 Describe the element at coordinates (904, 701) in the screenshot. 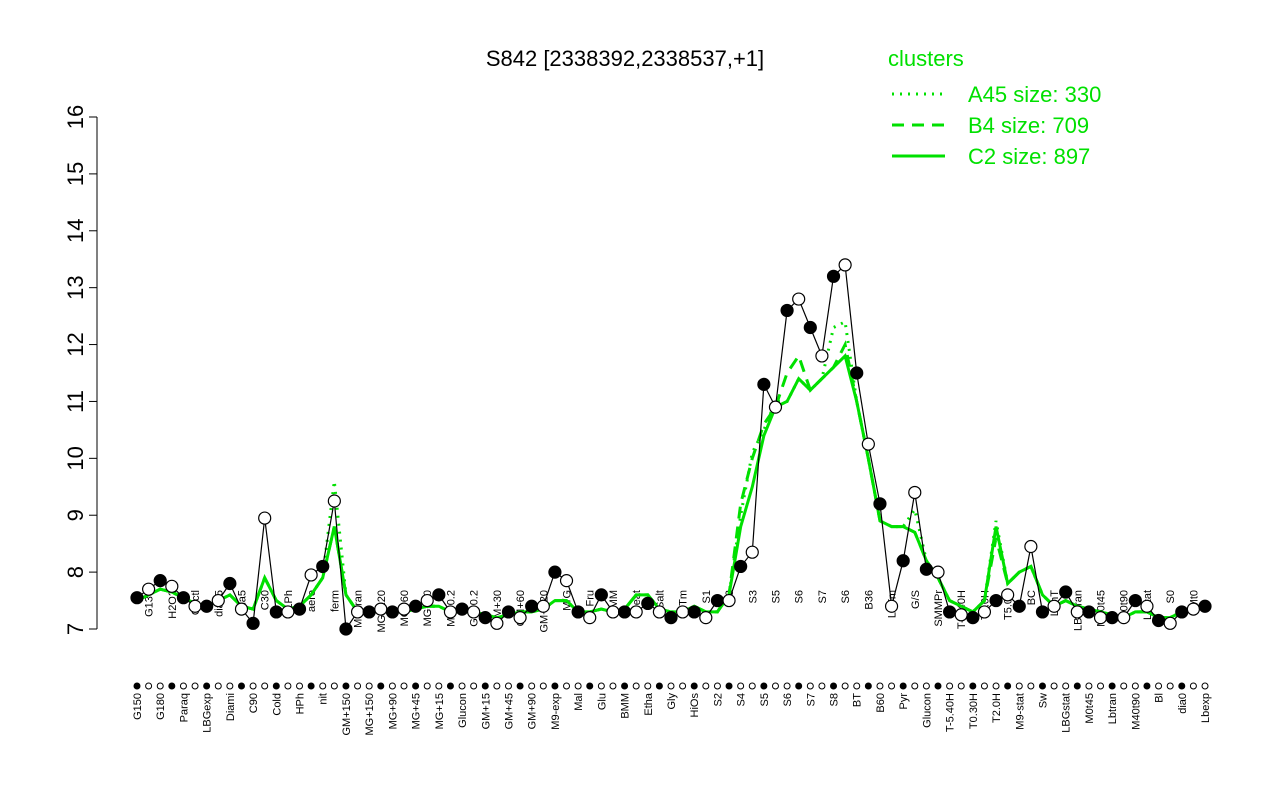

I see `x-tick-label: Pyr` at that location.